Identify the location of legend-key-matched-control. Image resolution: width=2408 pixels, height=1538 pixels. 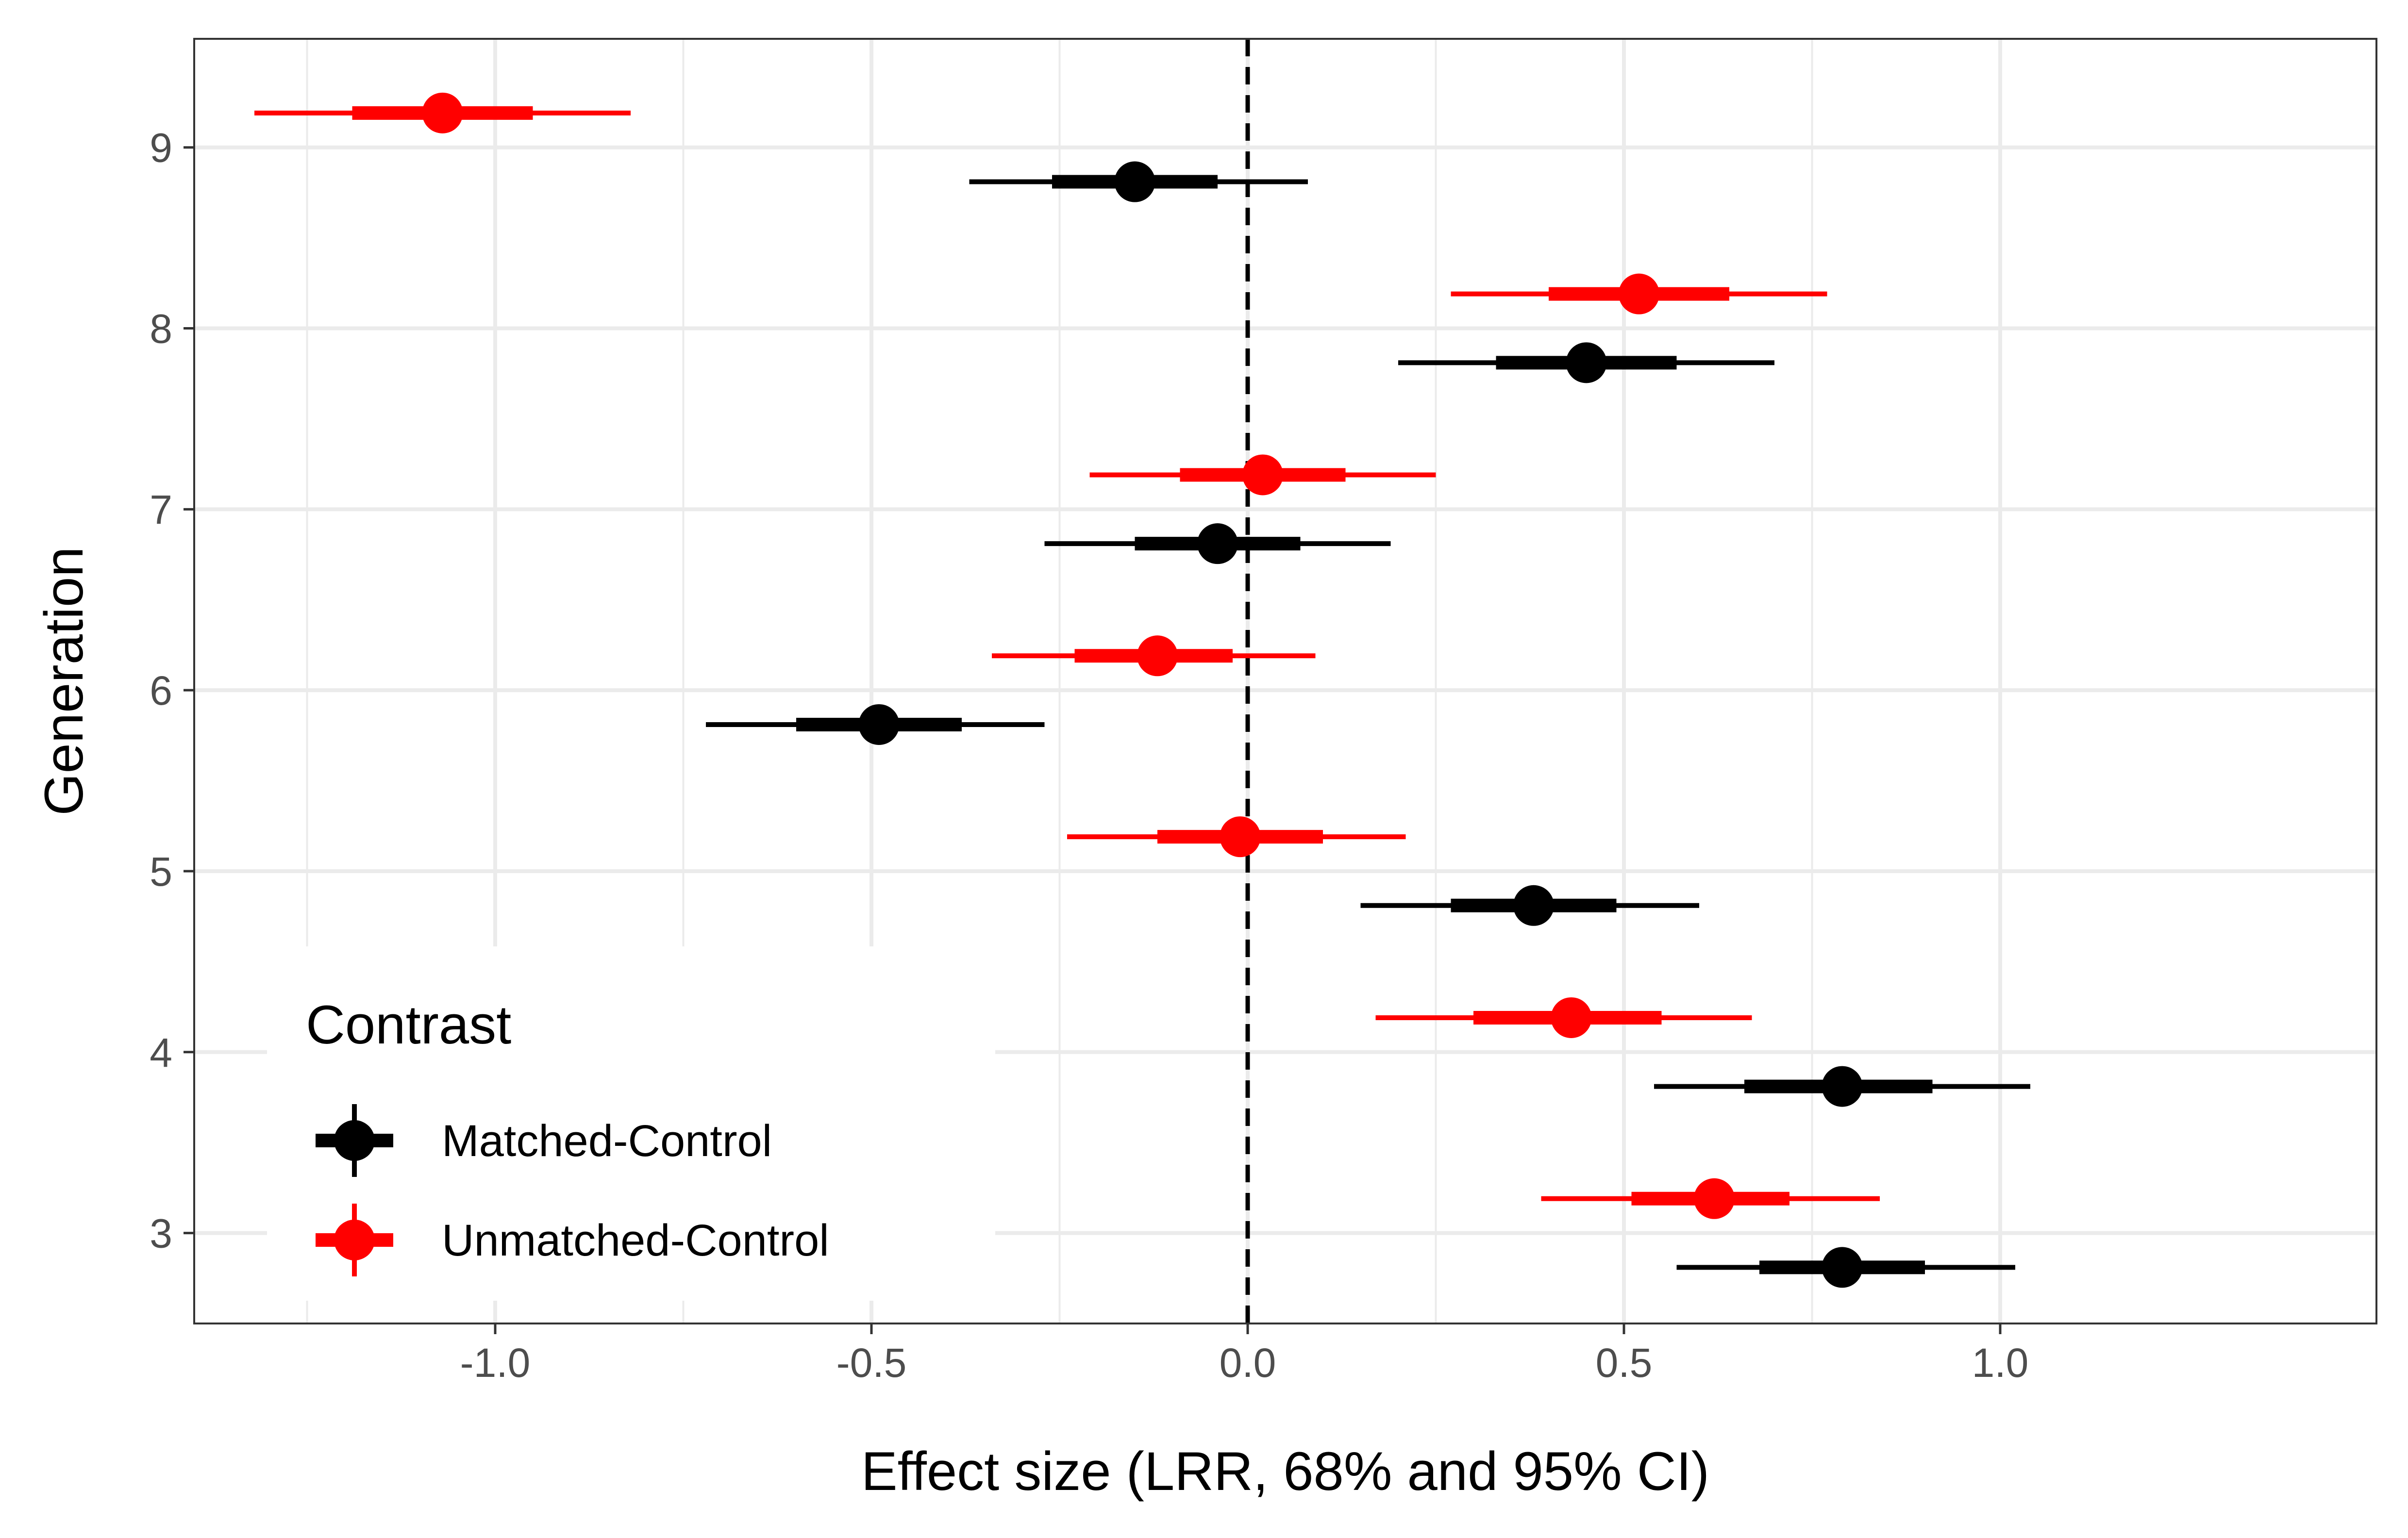
(354, 1140).